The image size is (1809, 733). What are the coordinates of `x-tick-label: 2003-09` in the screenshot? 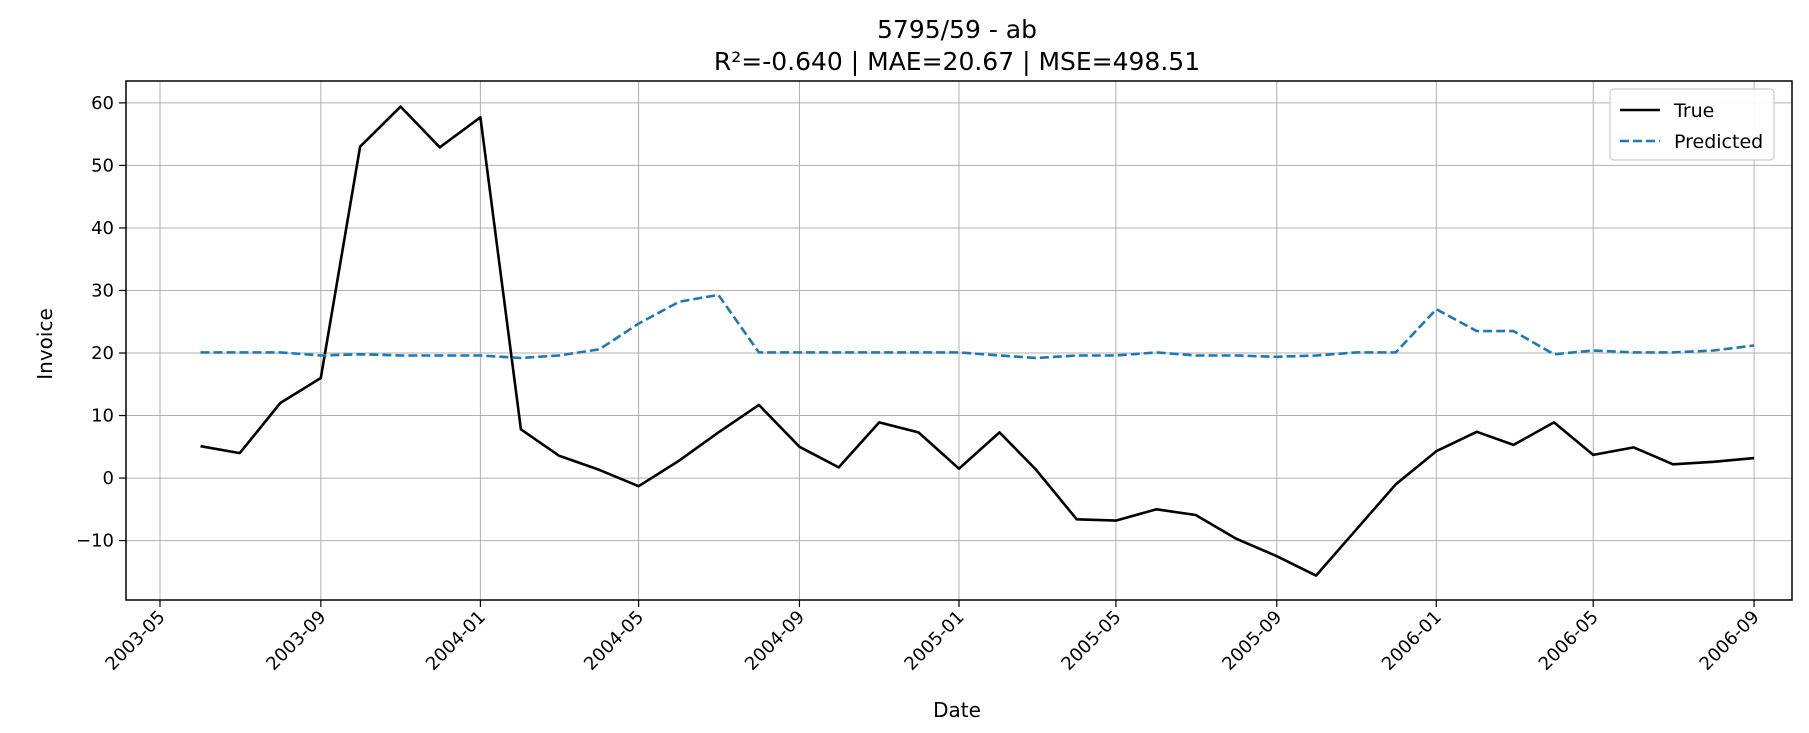 It's located at (296, 641).